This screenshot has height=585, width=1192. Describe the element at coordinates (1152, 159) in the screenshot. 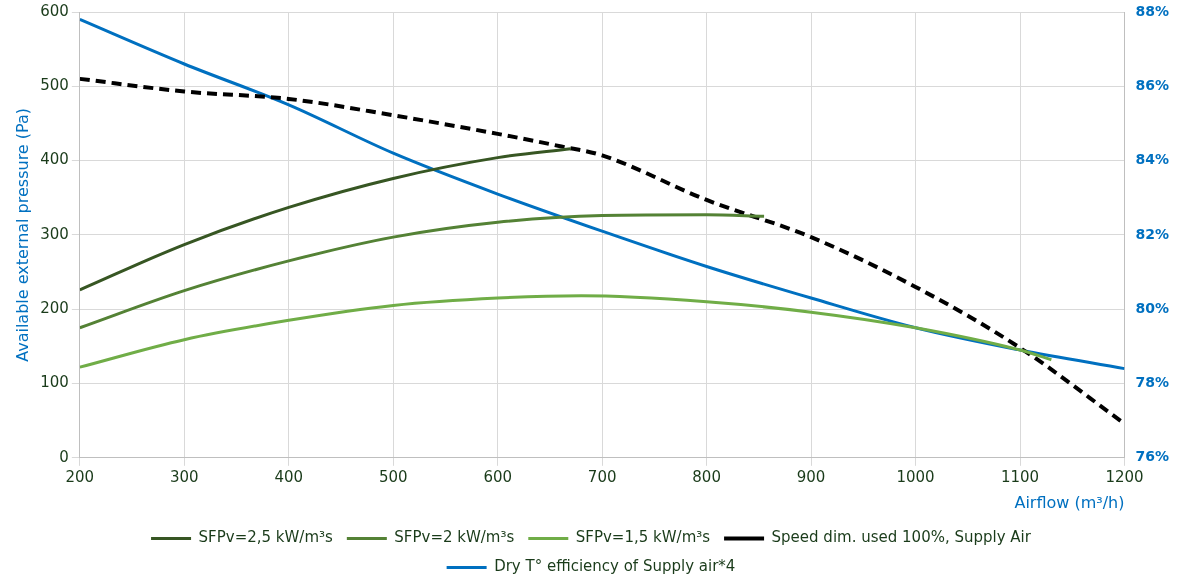

I see `y2-tick-label: 84%` at that location.